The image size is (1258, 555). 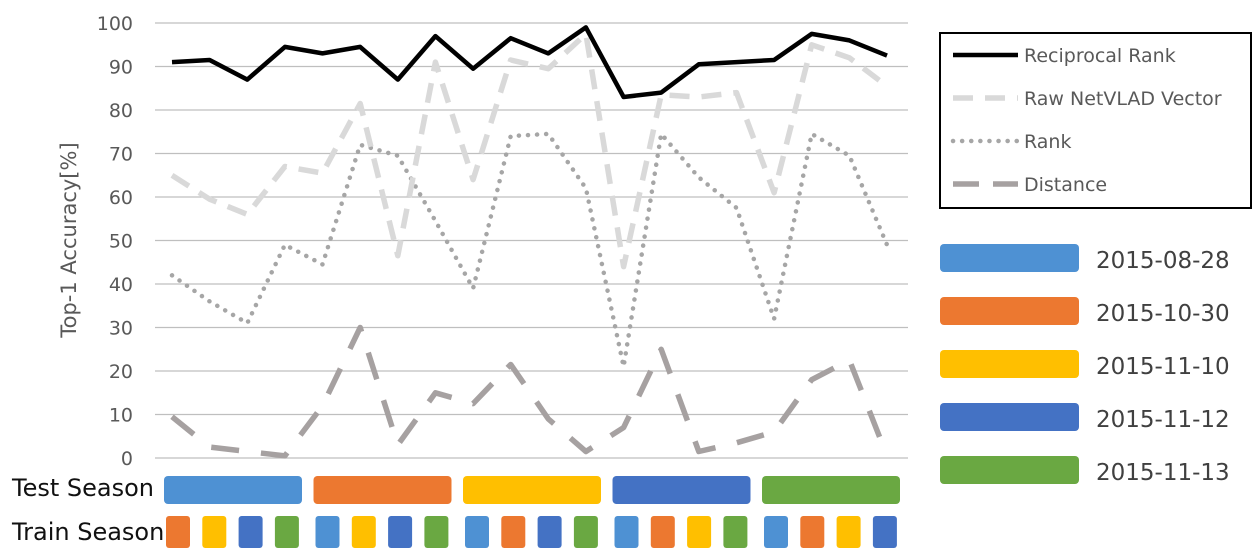 I want to click on season-date-label: 2015-11-10, so click(x=1163, y=367).